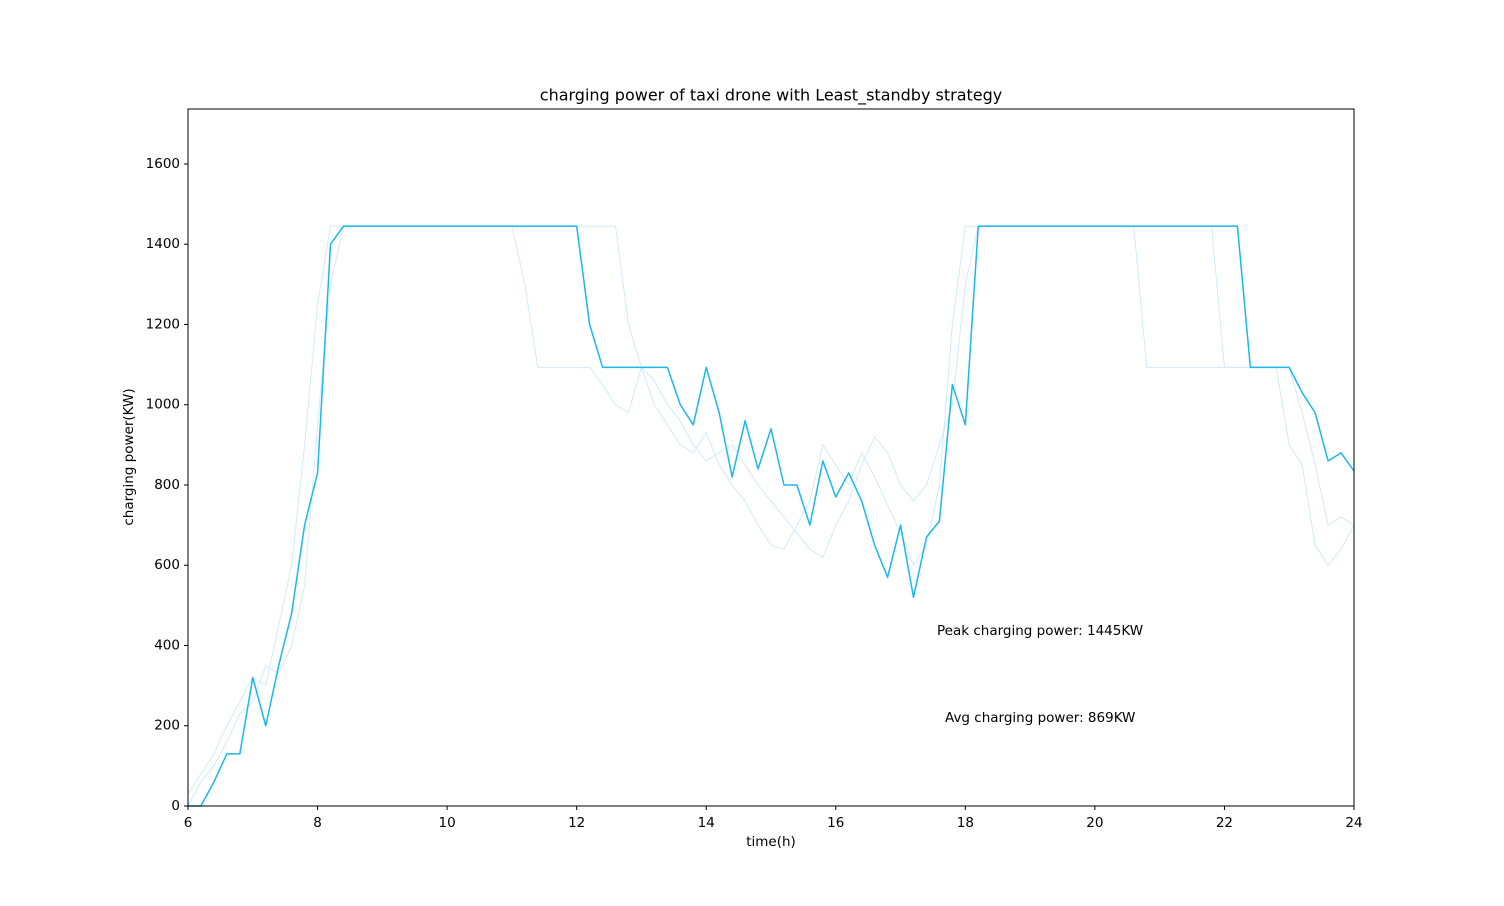 This screenshot has width=1504, height=906. Describe the element at coordinates (447, 823) in the screenshot. I see `x-tick-label: 10` at that location.